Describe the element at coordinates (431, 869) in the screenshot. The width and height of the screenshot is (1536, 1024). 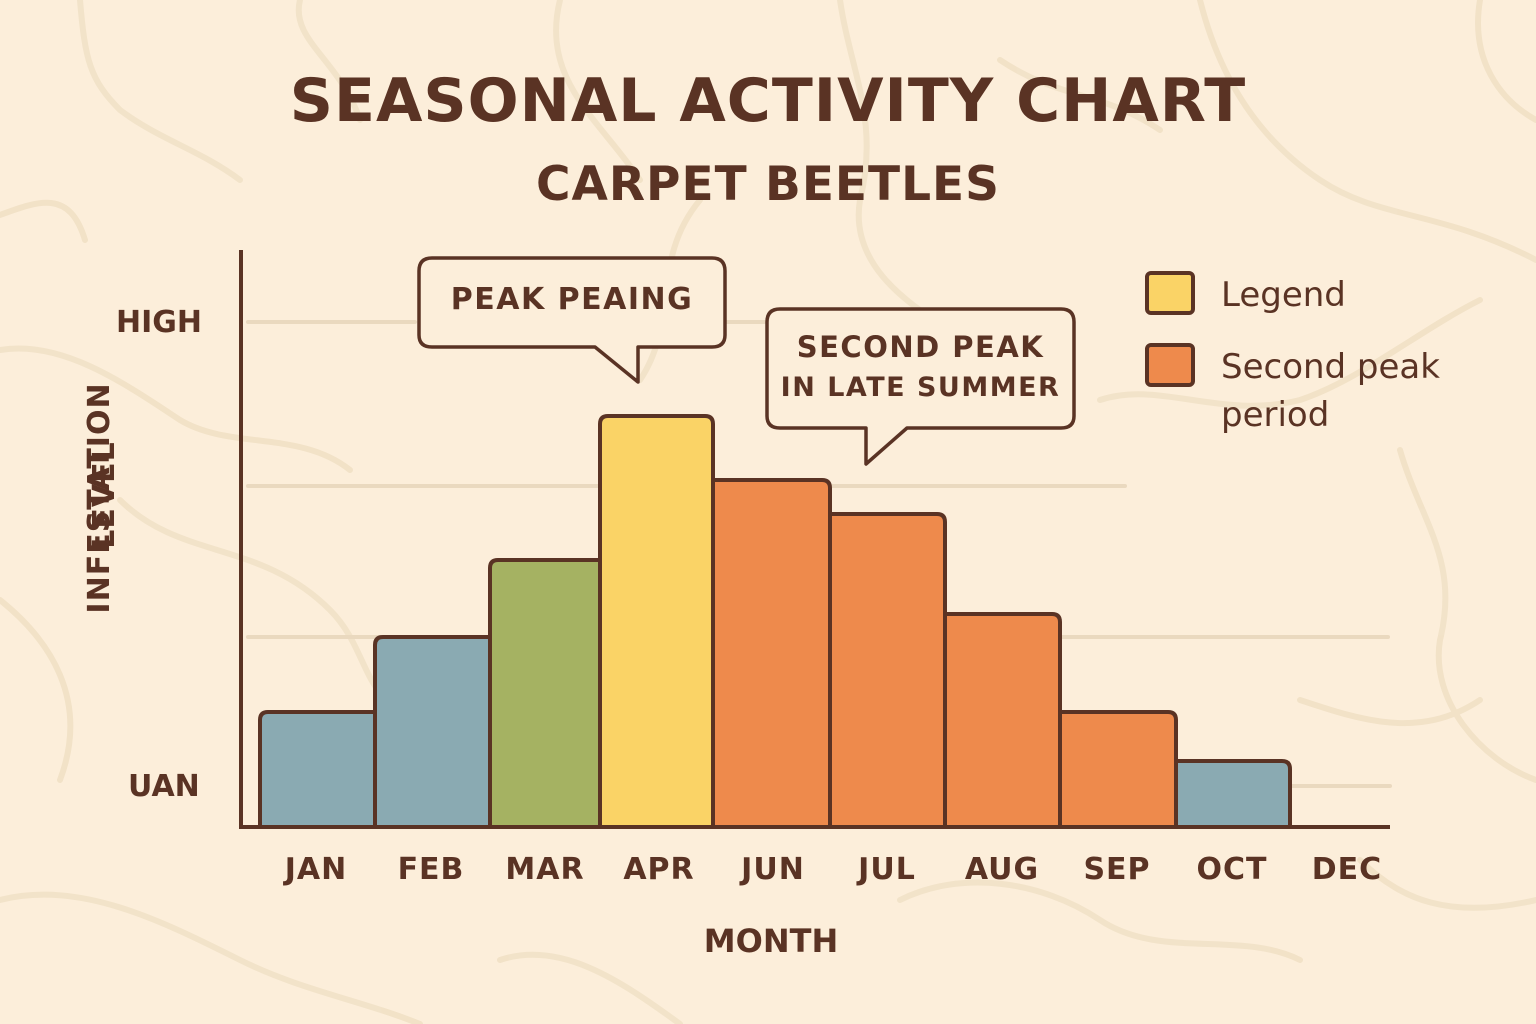
I see `x-tick-feb: FEB` at that location.